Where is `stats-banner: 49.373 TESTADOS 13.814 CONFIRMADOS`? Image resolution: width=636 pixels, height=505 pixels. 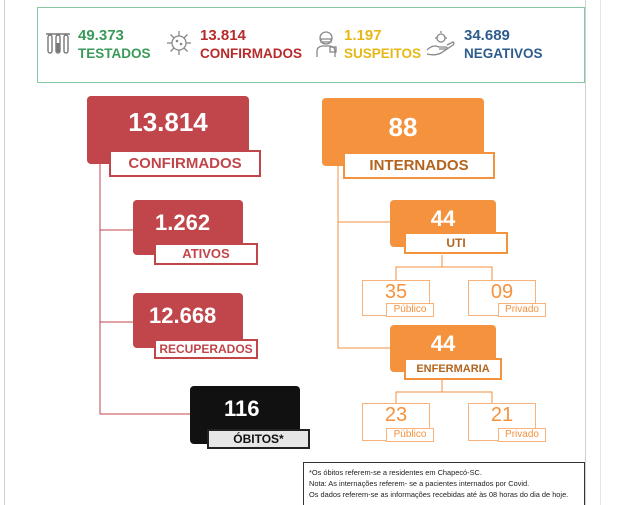
stats-banner: 49.373 TESTADOS 13.814 CONFIRMADOS is located at coordinates (311, 45).